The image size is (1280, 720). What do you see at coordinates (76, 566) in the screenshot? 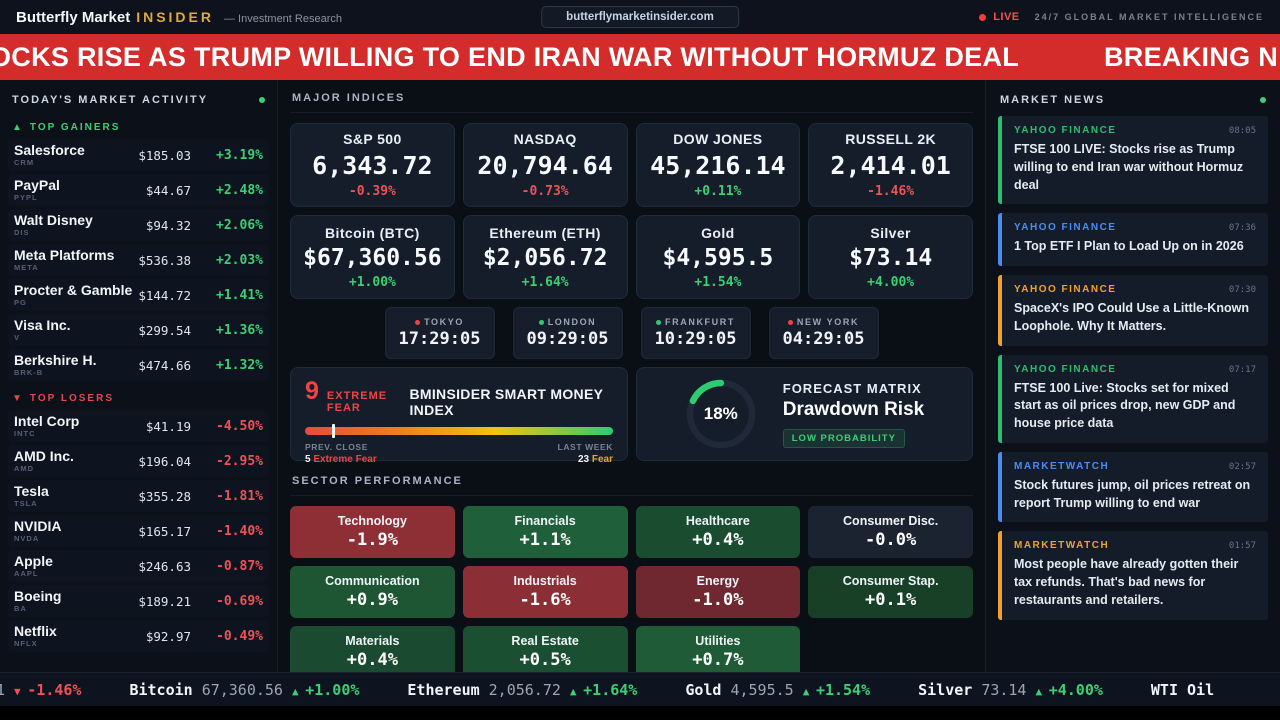
I see `stock-identity: Apple AAPL` at bounding box center [76, 566].